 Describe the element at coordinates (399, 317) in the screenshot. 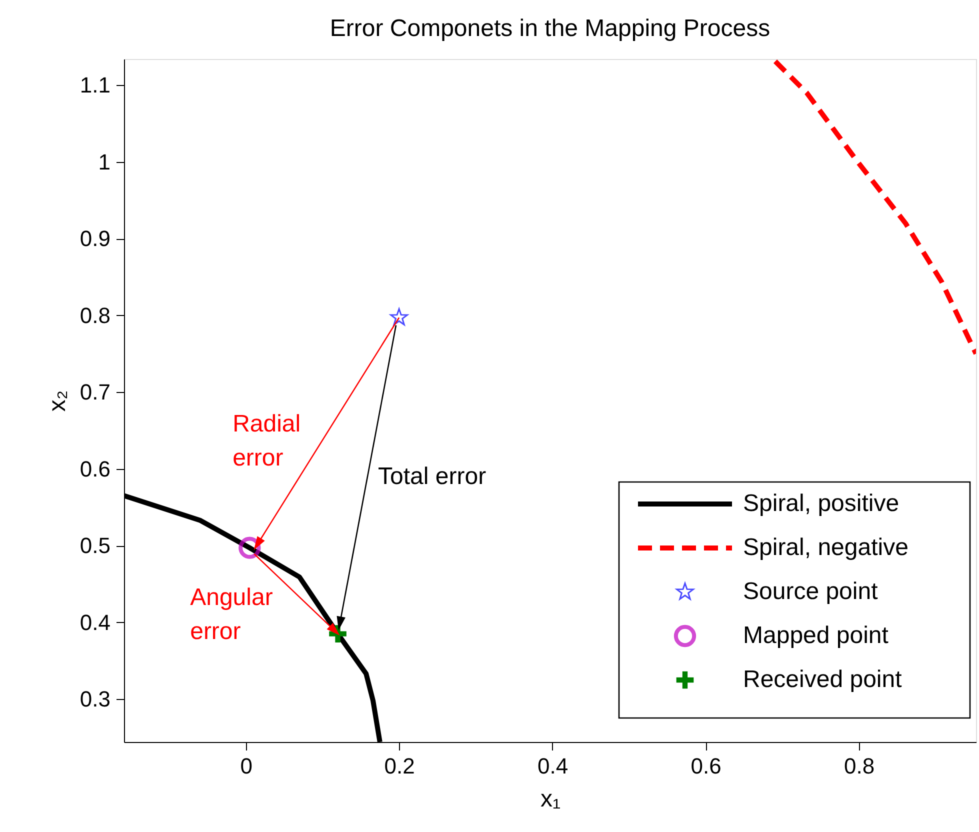

I see `point` at that location.